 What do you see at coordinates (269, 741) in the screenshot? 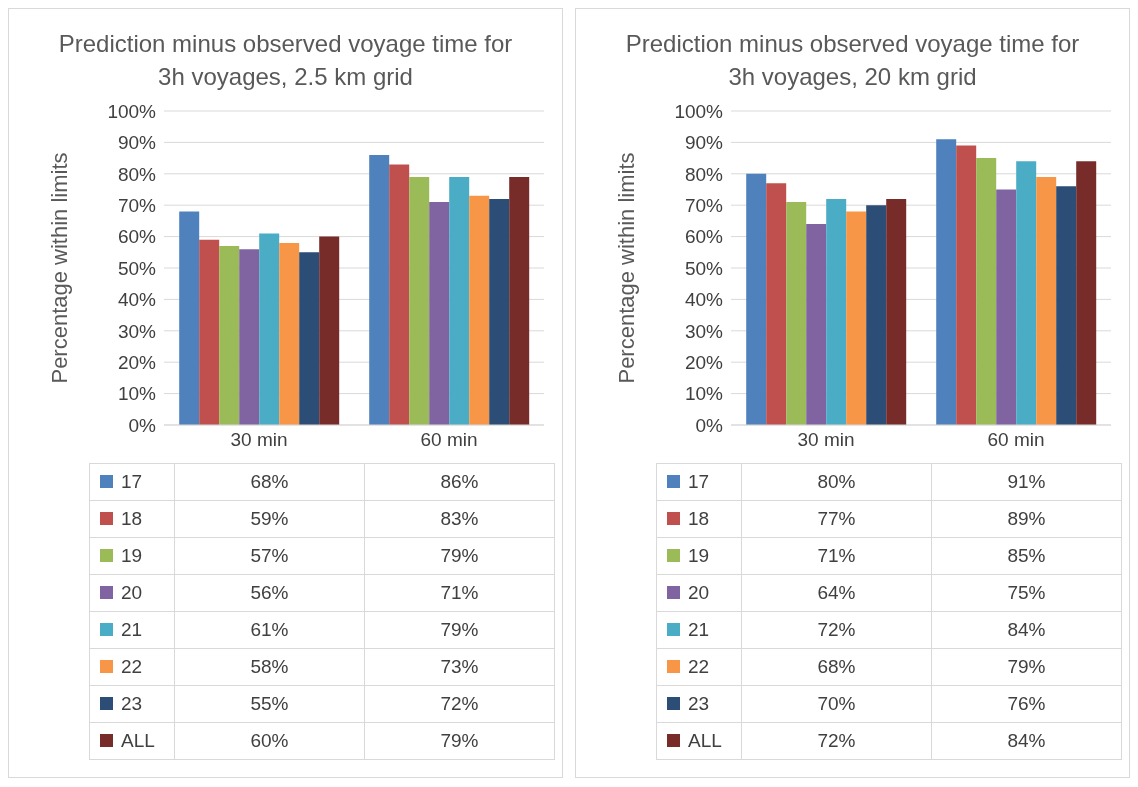
I see `data-label: 60%` at bounding box center [269, 741].